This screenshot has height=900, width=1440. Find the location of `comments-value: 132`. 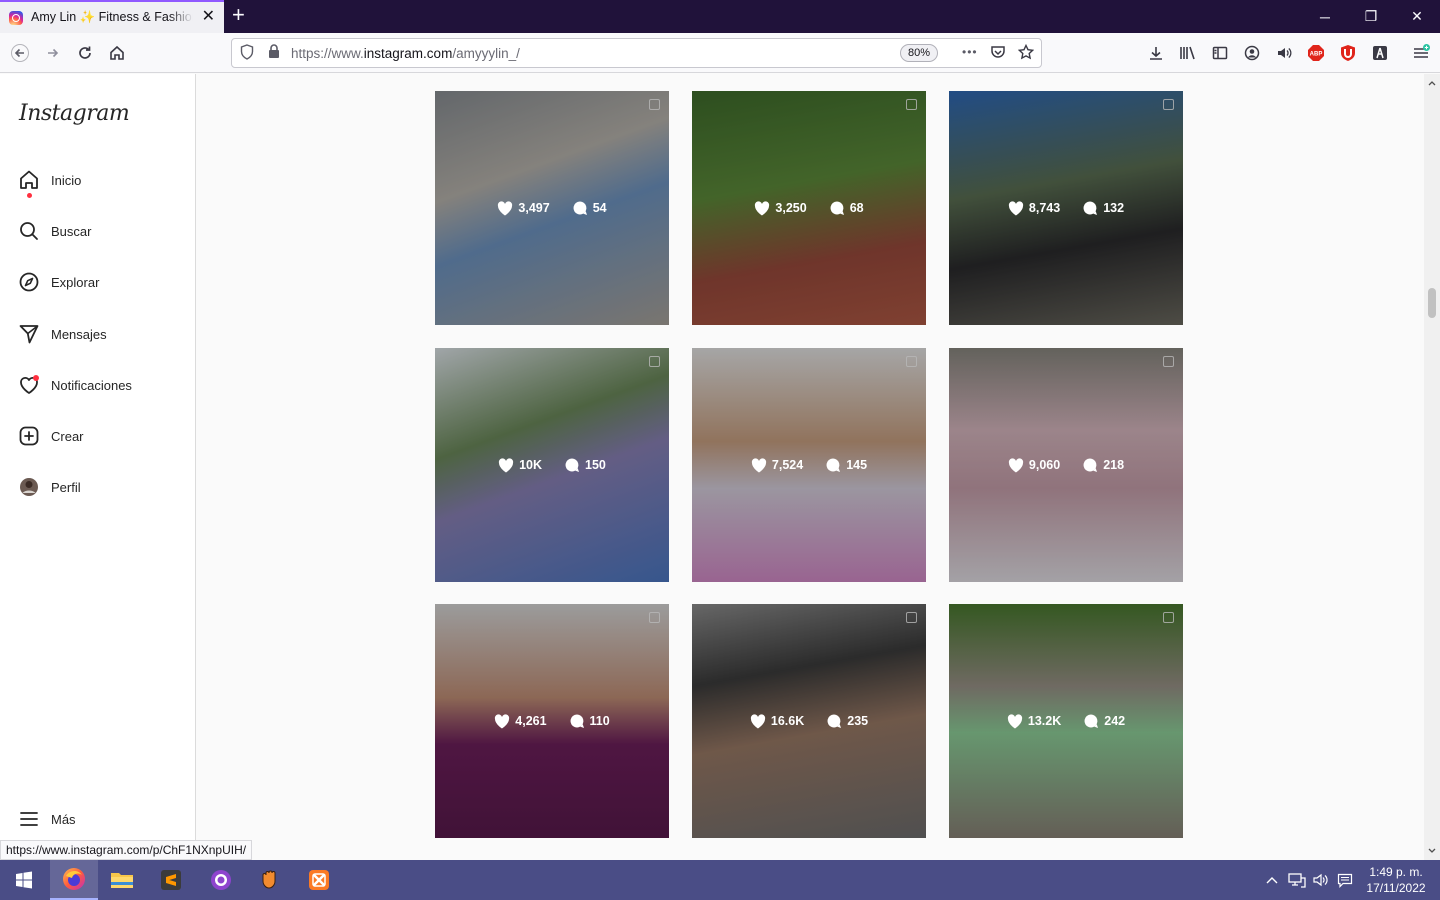

comments-value: 132 is located at coordinates (1114, 208).